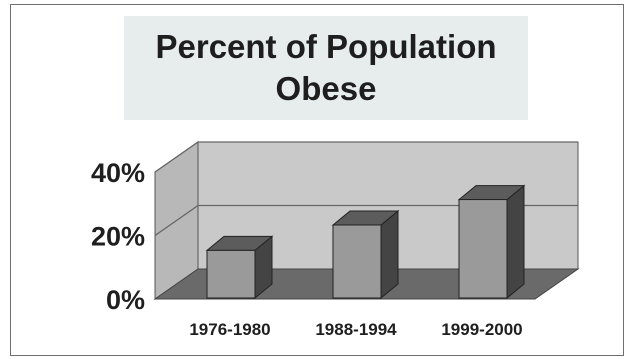 The height and width of the screenshot is (359, 627). What do you see at coordinates (356, 329) in the screenshot?
I see `x-category-label: 1988-1994` at bounding box center [356, 329].